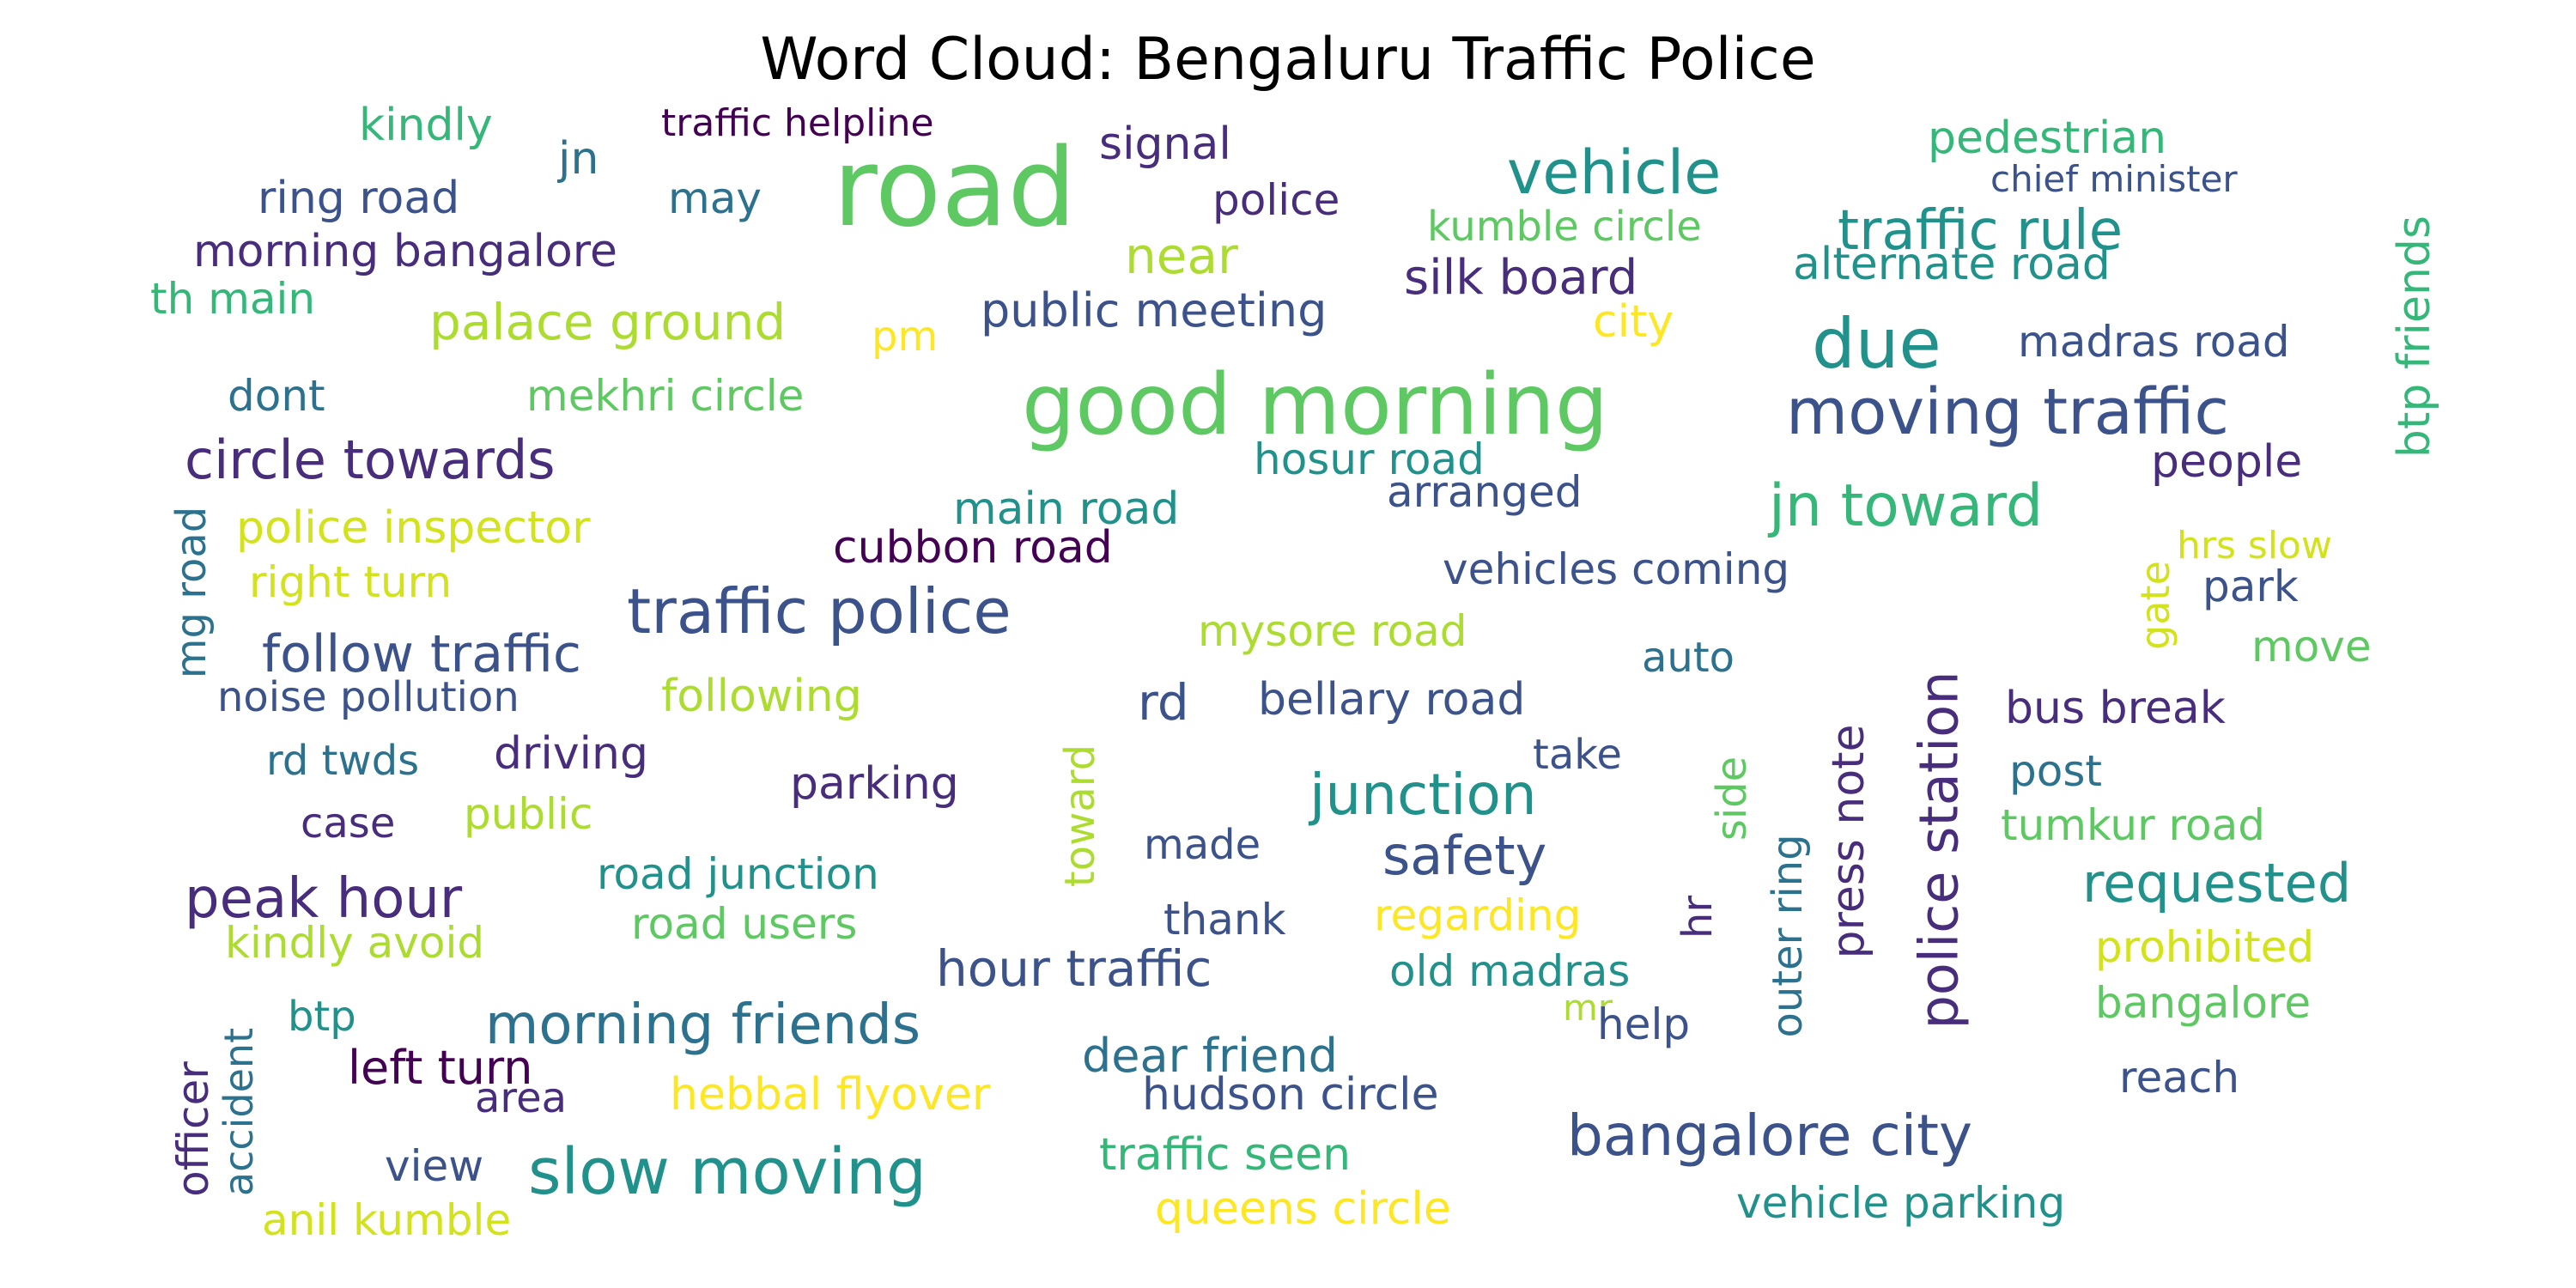  Describe the element at coordinates (577, 159) in the screenshot. I see `word-jn: jn` at that location.